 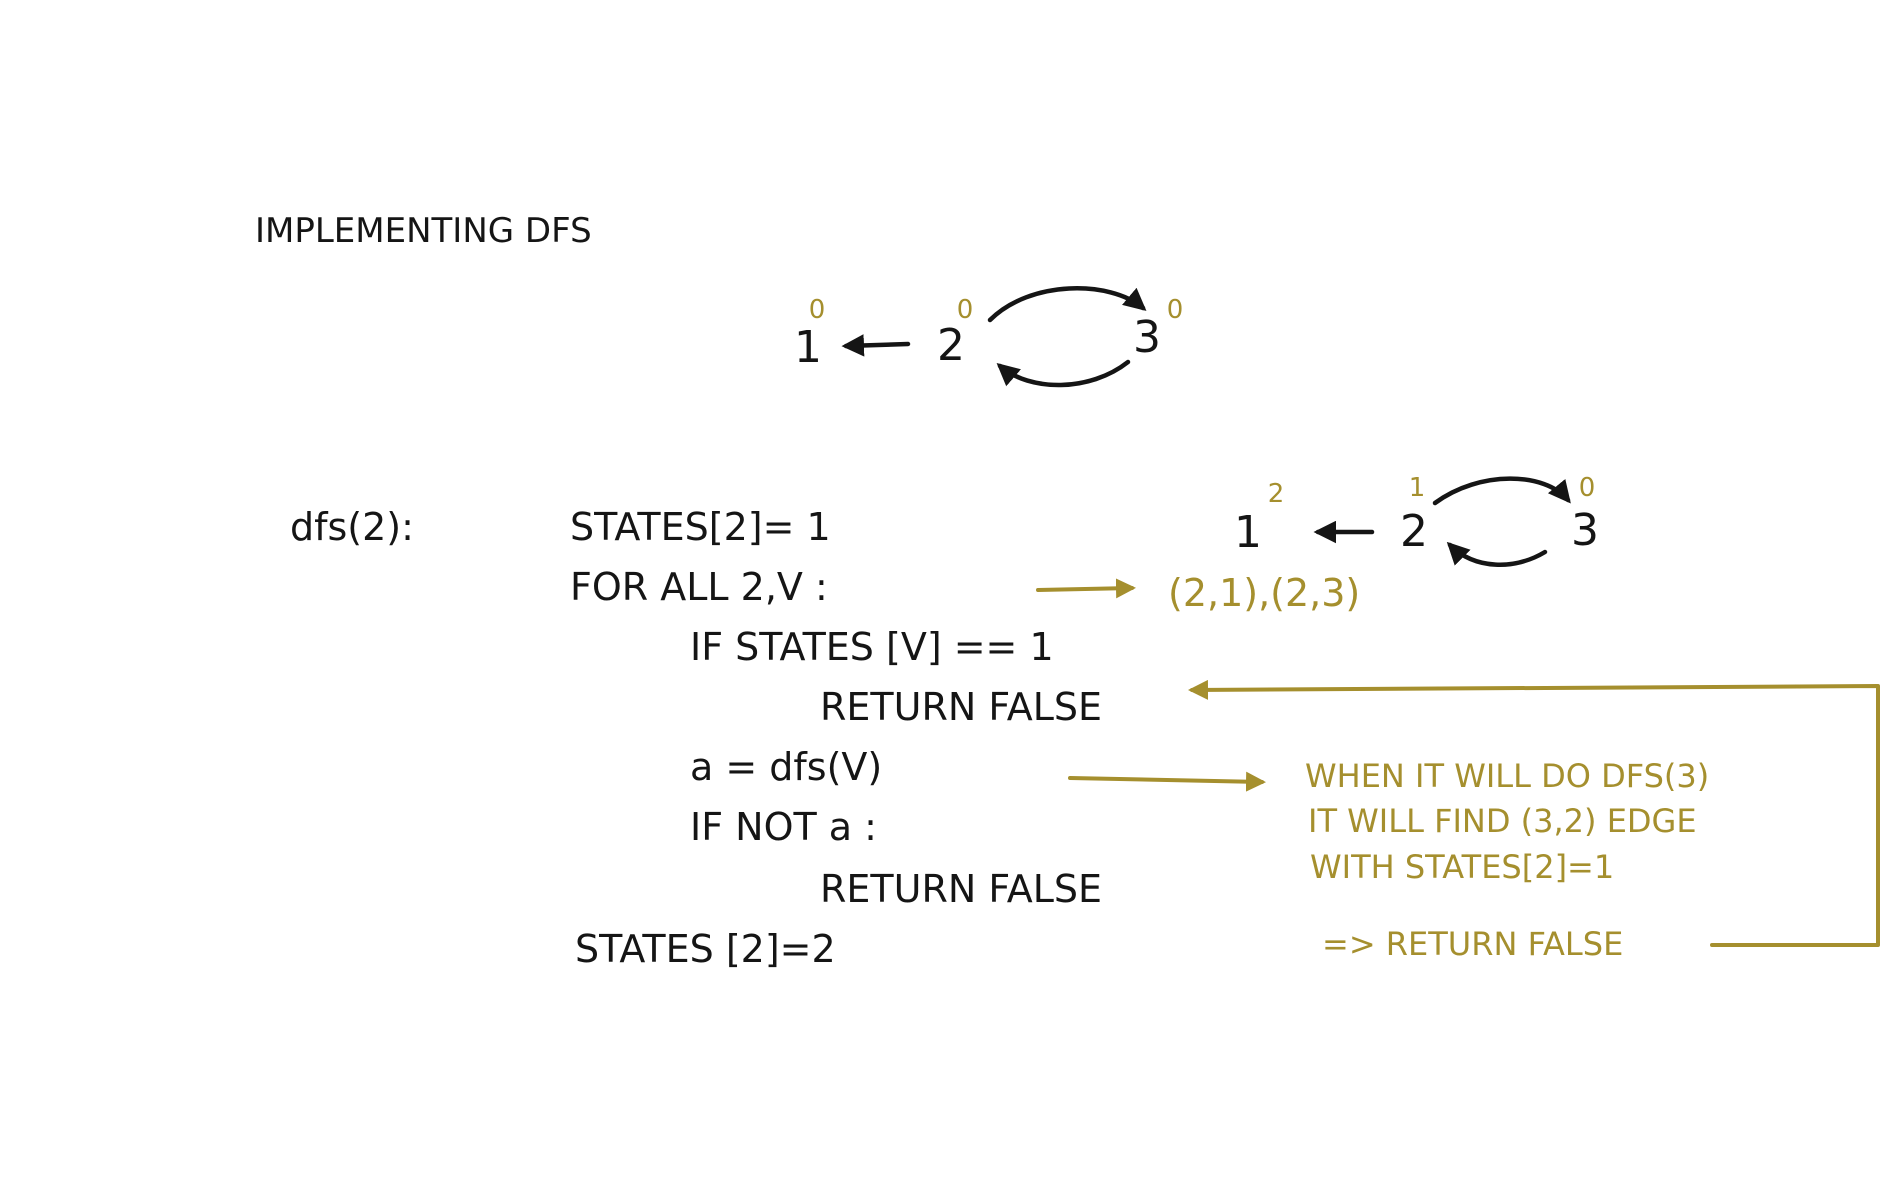 What do you see at coordinates (1276, 494) in the screenshot?
I see `node-1-state: 2` at bounding box center [1276, 494].